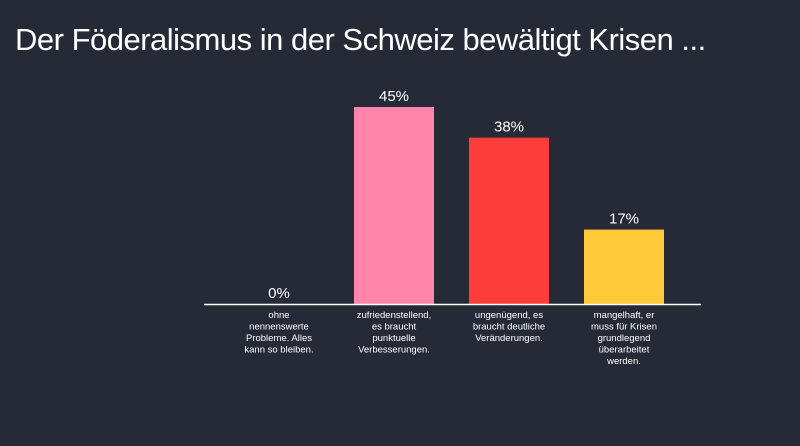 Image resolution: width=800 pixels, height=446 pixels. I want to click on category-label-4-line-1: mangelhaft, er, so click(624, 315).